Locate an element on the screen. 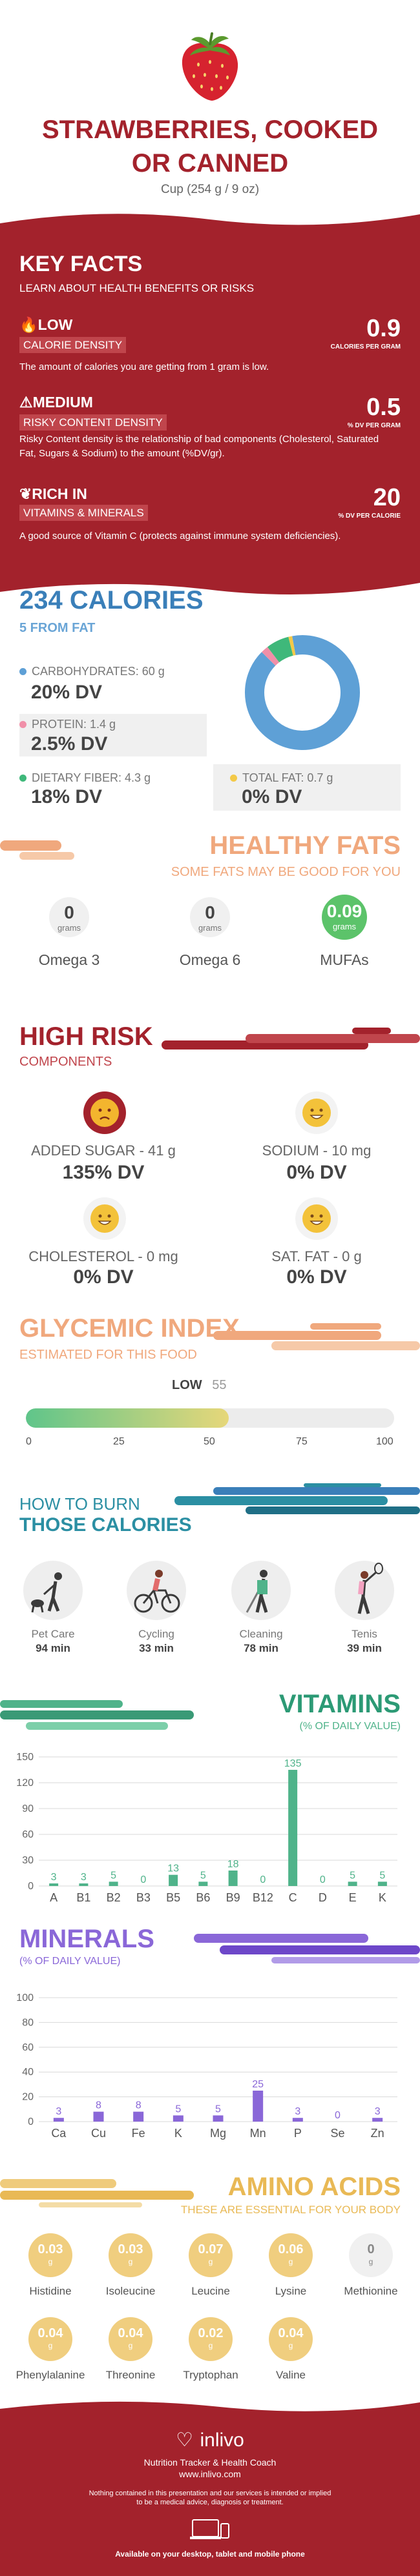 The width and height of the screenshot is (420, 2576). x-tick-label: B2 is located at coordinates (114, 1897).